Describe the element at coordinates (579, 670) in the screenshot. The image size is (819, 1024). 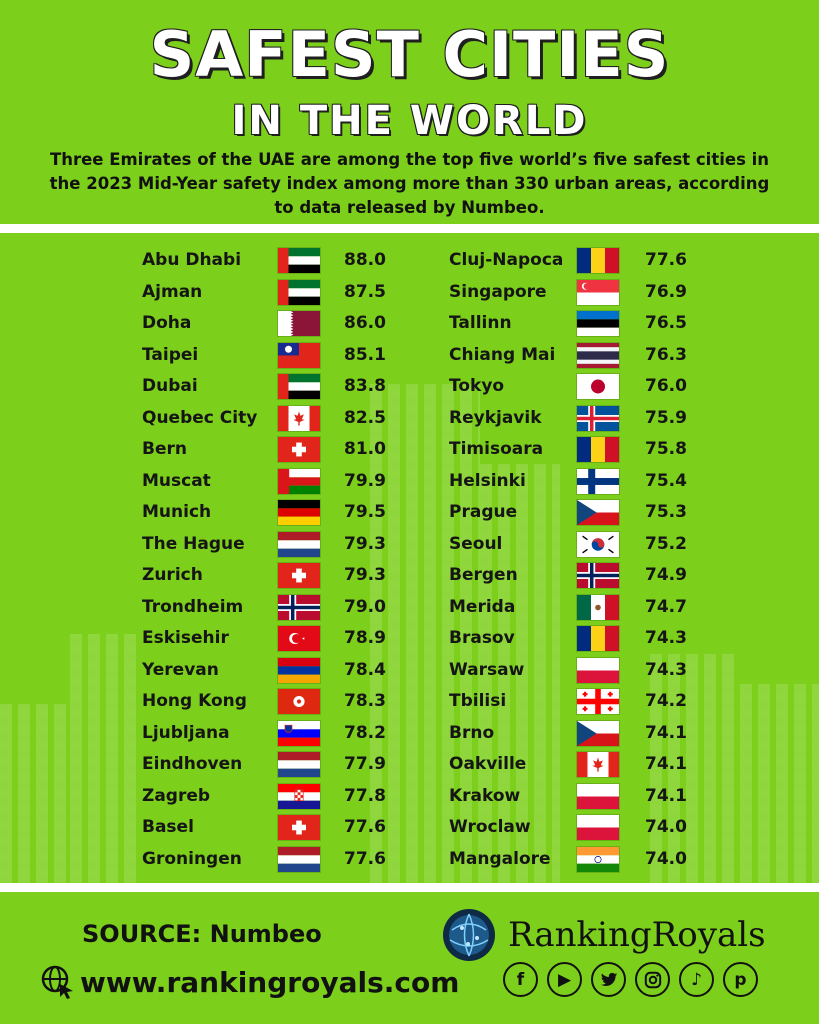
I see `city-row: Warsaw 74.3` at that location.